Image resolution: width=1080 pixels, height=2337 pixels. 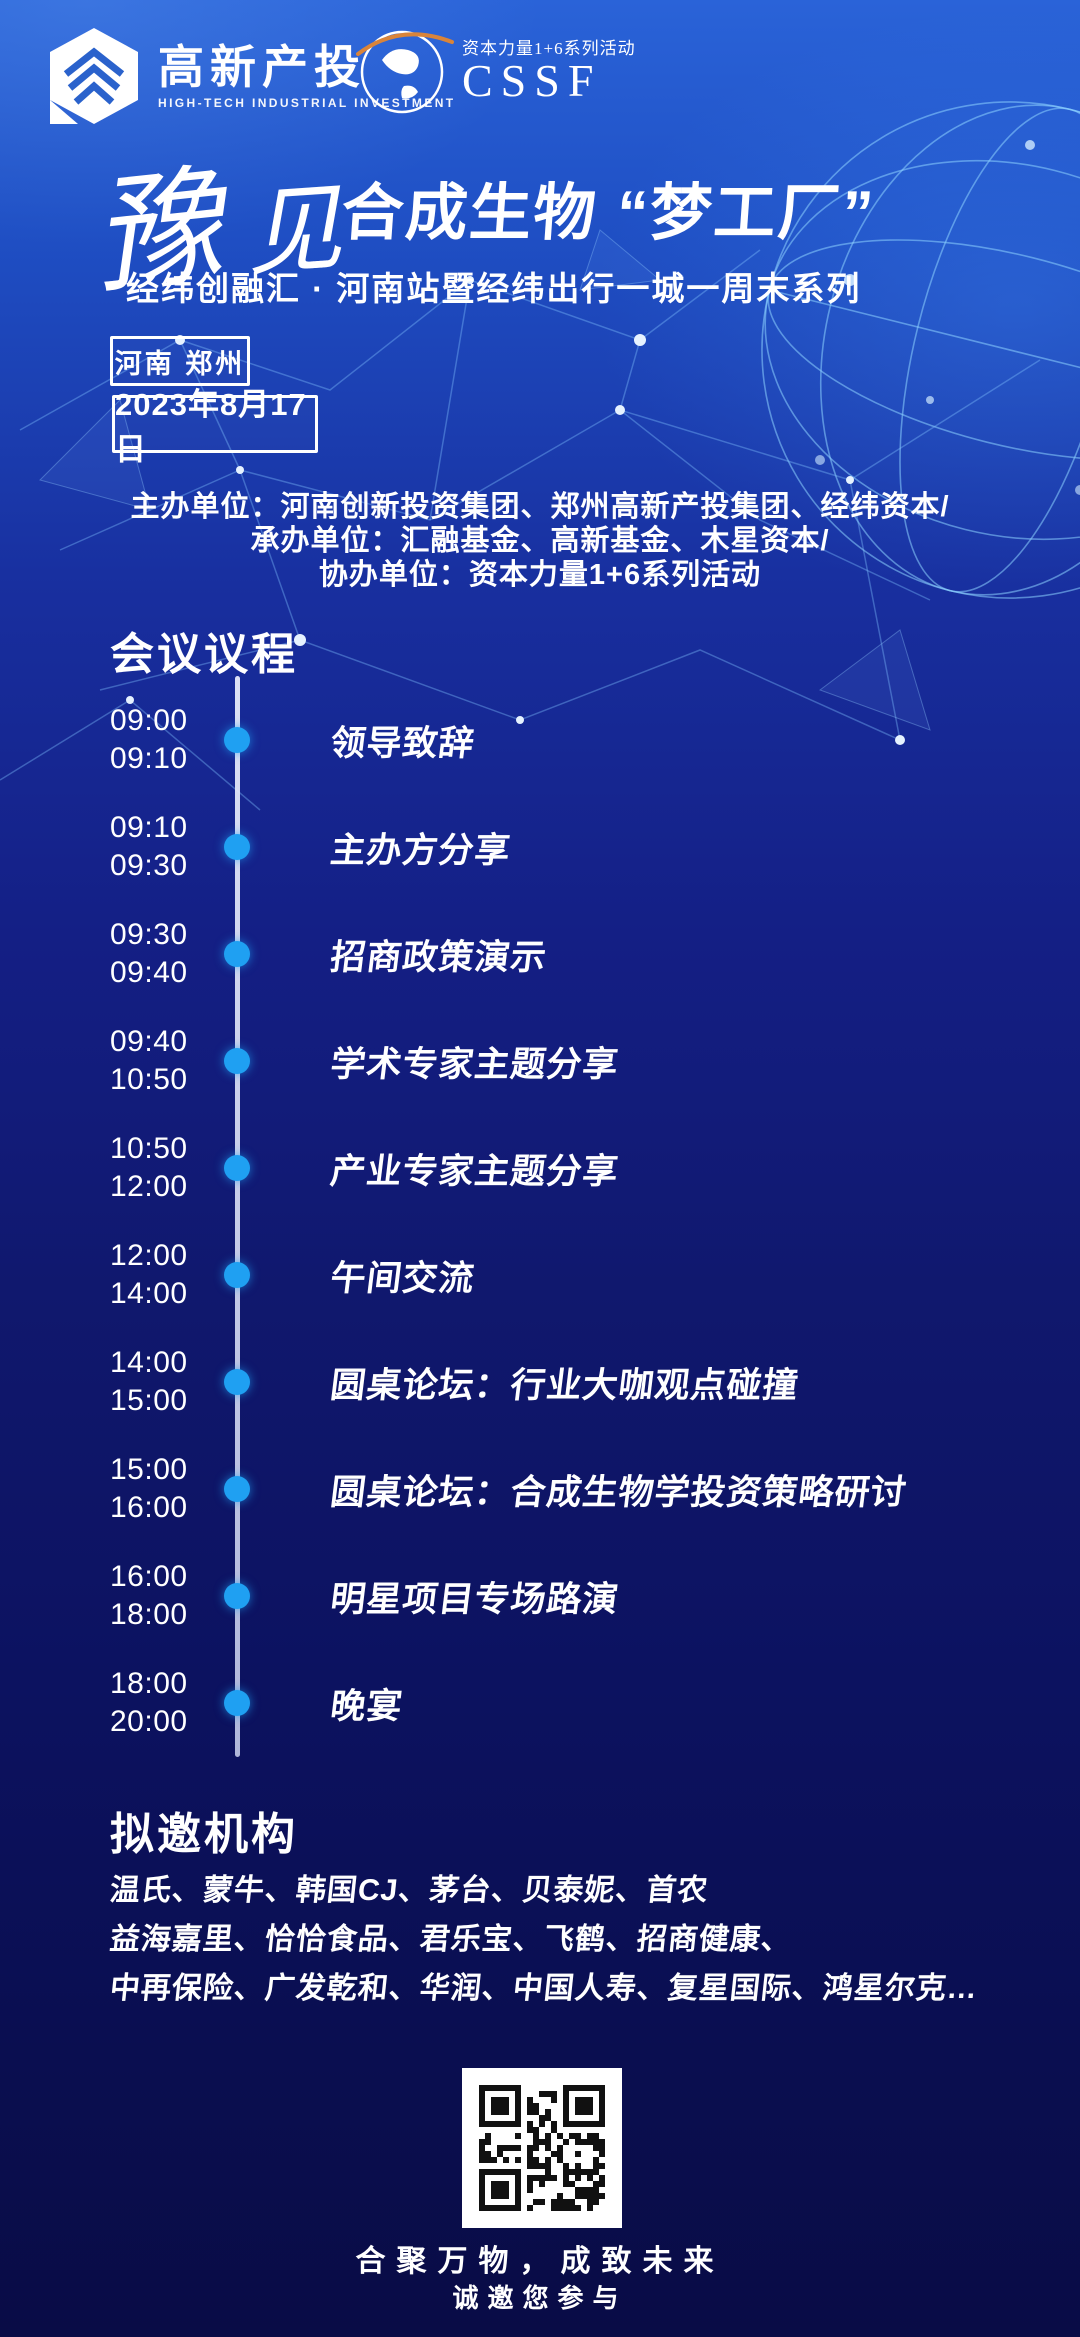 I want to click on left-logo-name-en: HIGH-TECH INDUSTRIAL INVESTMENT, so click(x=307, y=103).